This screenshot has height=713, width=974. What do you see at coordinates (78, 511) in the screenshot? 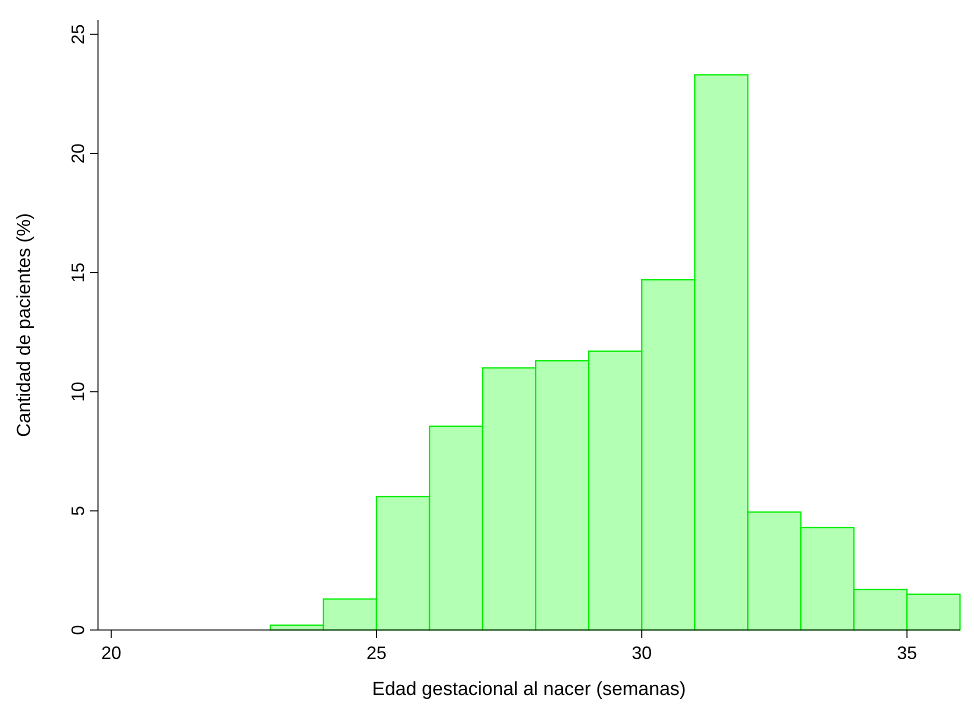
I see `y-tick-label: 5` at bounding box center [78, 511].